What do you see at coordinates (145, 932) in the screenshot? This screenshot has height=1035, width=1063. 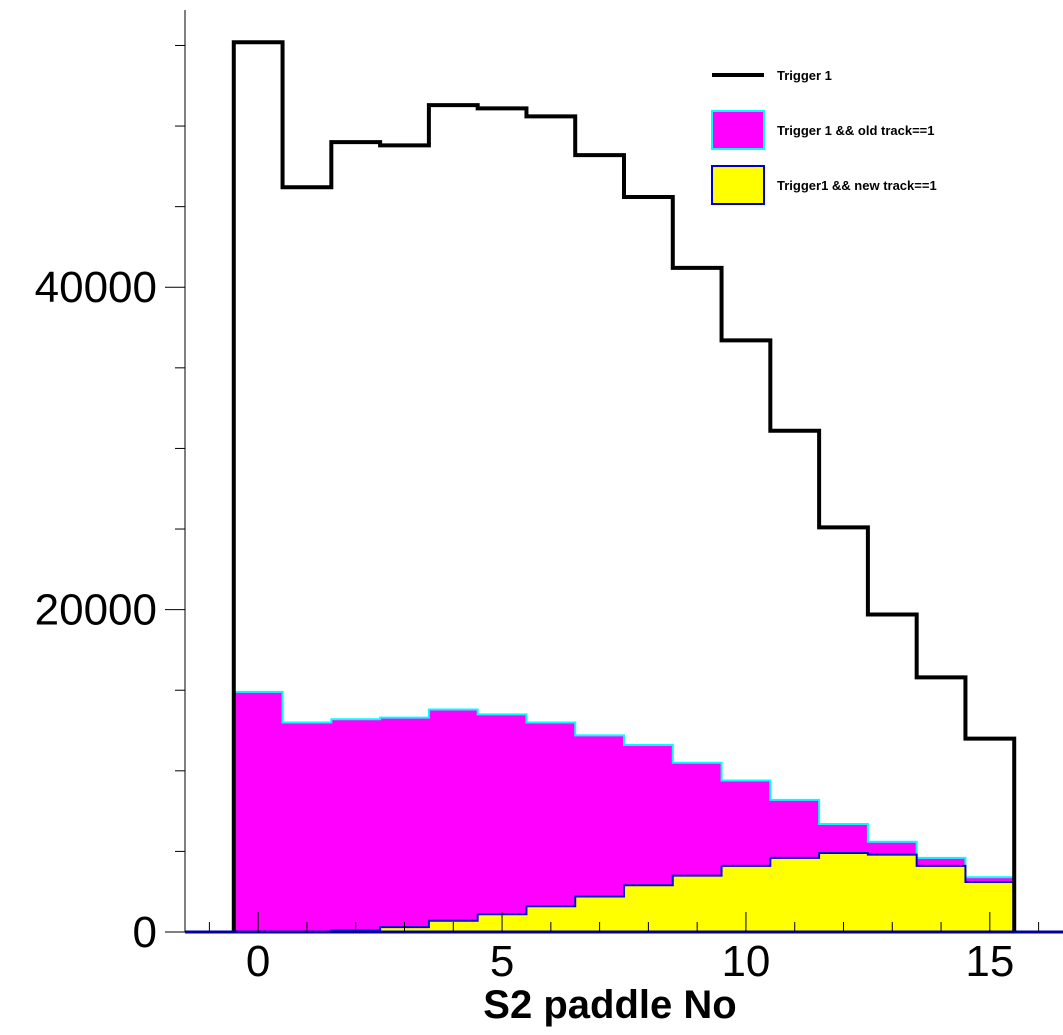 I see `y-tick-label: 0` at bounding box center [145, 932].